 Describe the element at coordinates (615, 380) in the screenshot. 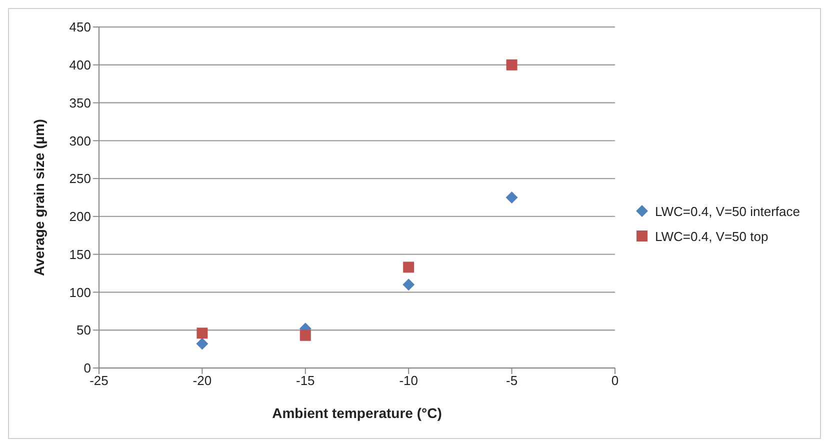

I see `x-tick-label: 0` at that location.